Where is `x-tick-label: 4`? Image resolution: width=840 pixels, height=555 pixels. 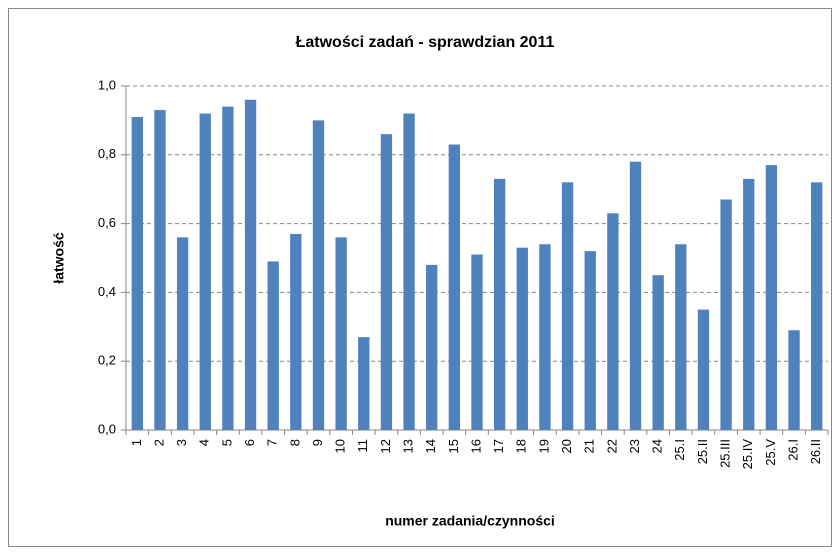
x-tick-label: 4 is located at coordinates (204, 442).